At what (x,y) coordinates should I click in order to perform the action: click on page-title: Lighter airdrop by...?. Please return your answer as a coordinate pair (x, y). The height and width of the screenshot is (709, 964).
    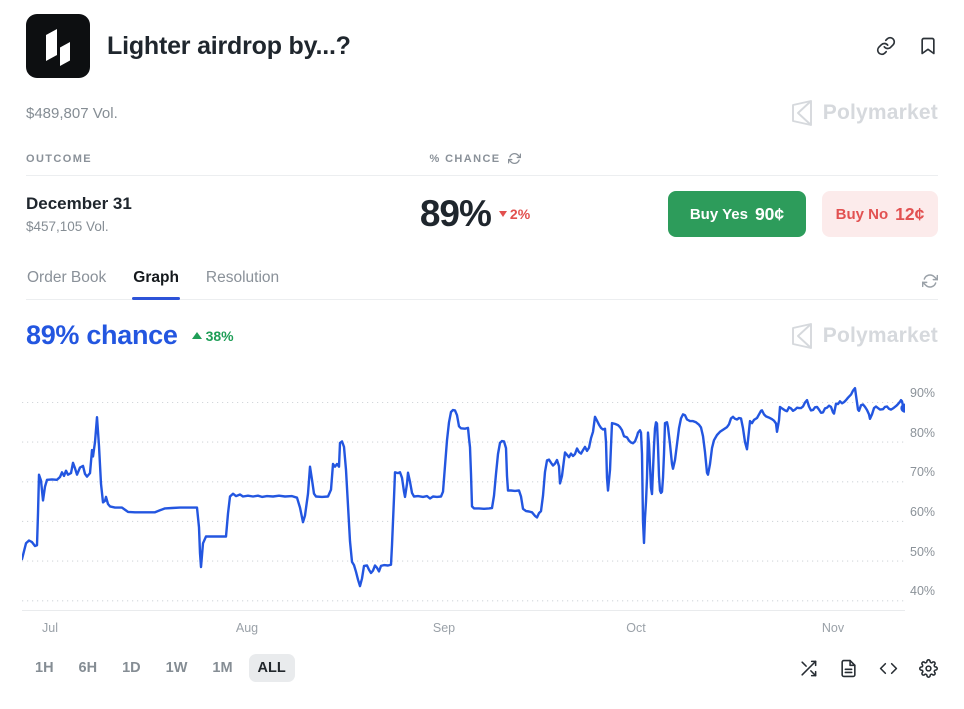
    Looking at the image, I should click on (229, 45).